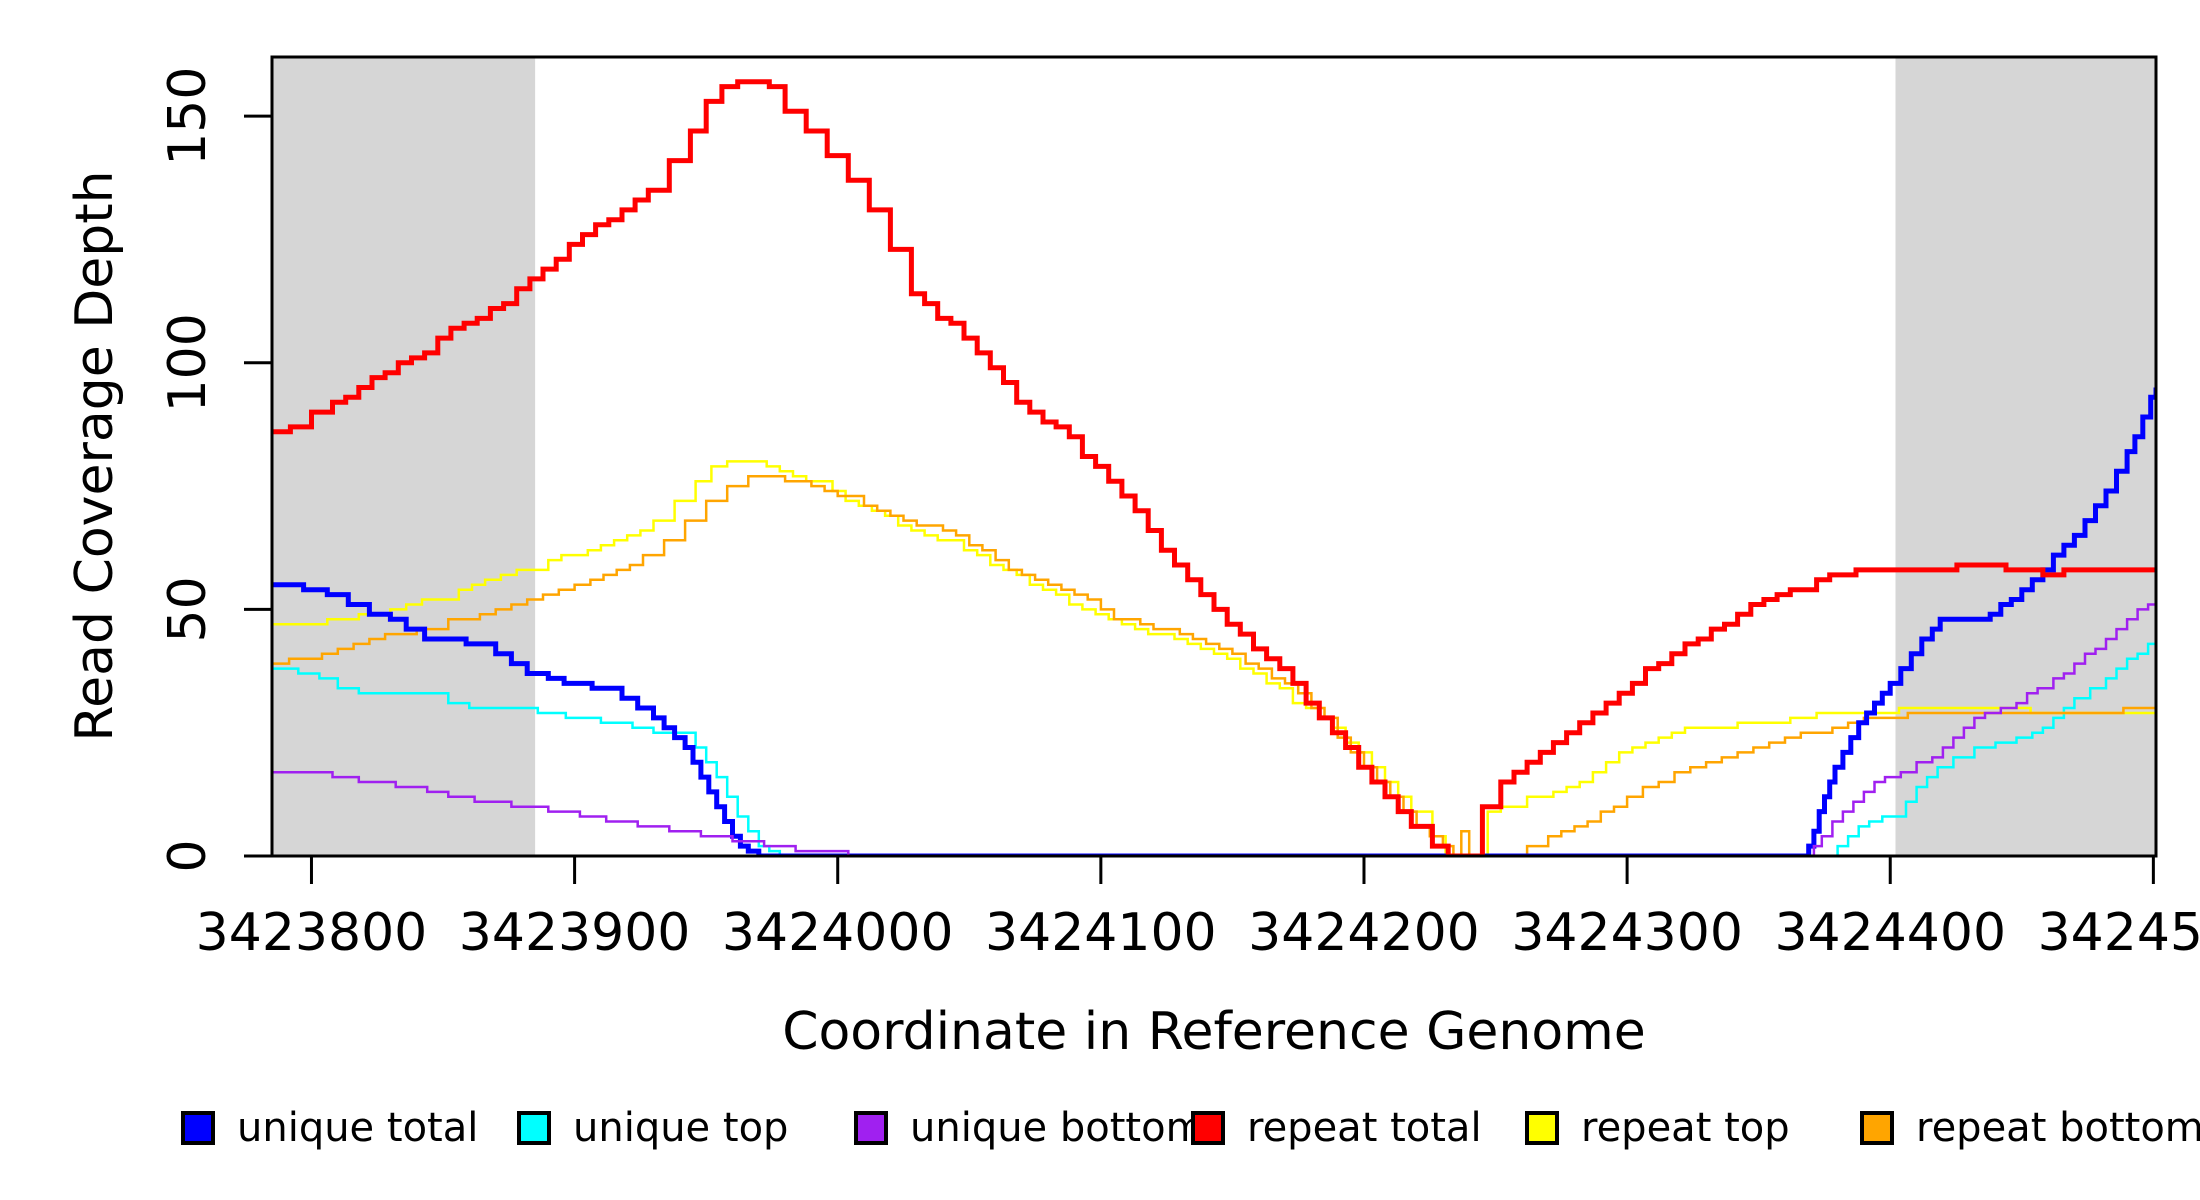 The width and height of the screenshot is (2200, 1200). I want to click on legend-item-unique-top: unique top, so click(653, 1128).